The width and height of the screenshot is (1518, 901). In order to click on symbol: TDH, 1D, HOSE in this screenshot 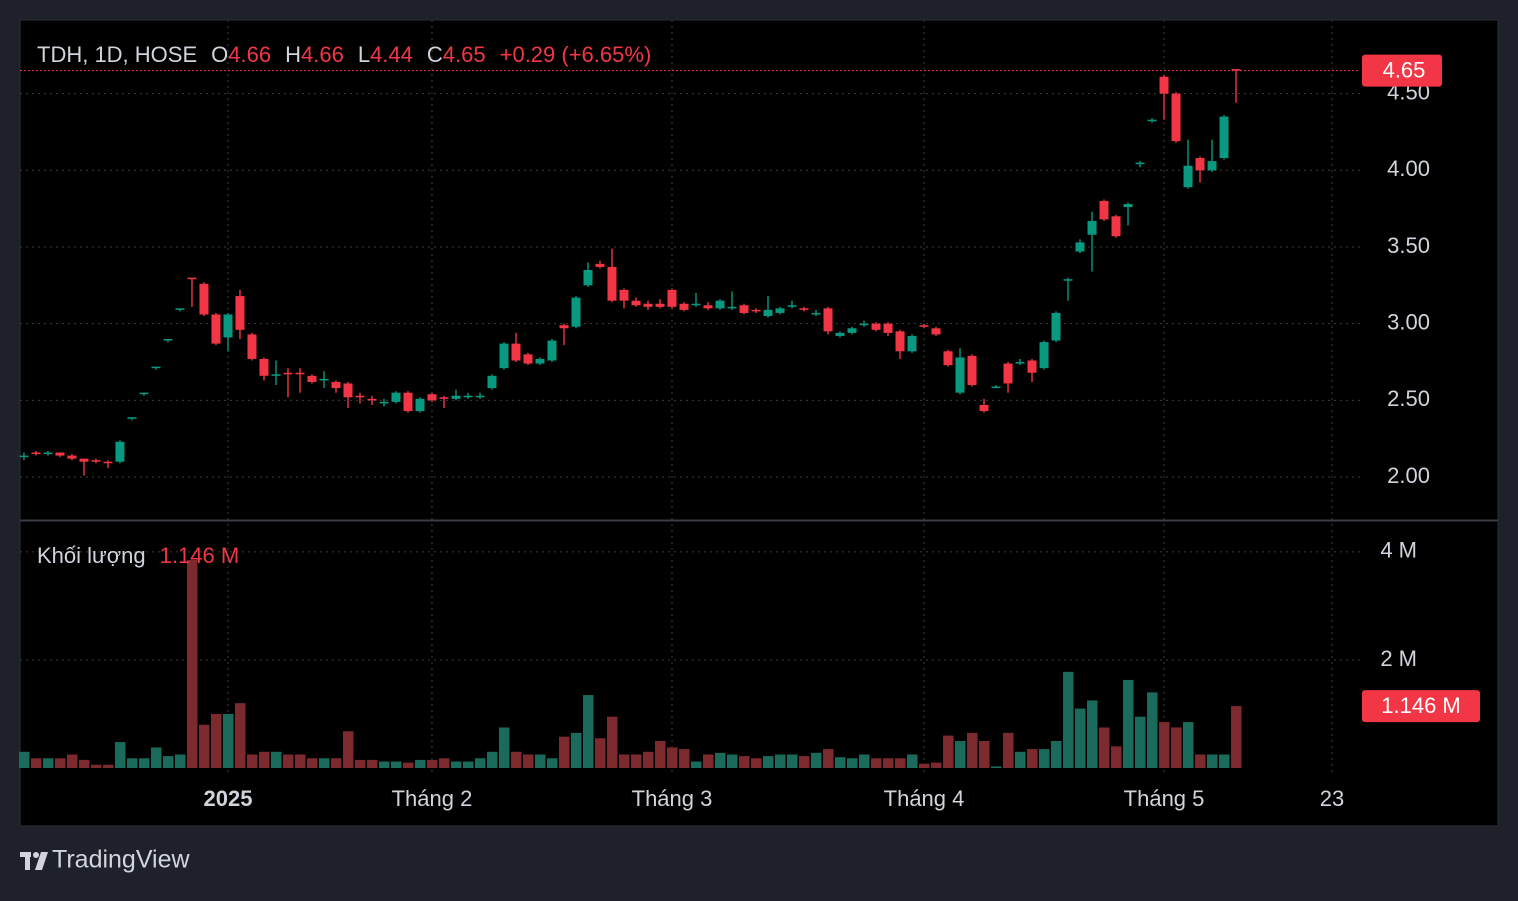, I will do `click(117, 54)`.